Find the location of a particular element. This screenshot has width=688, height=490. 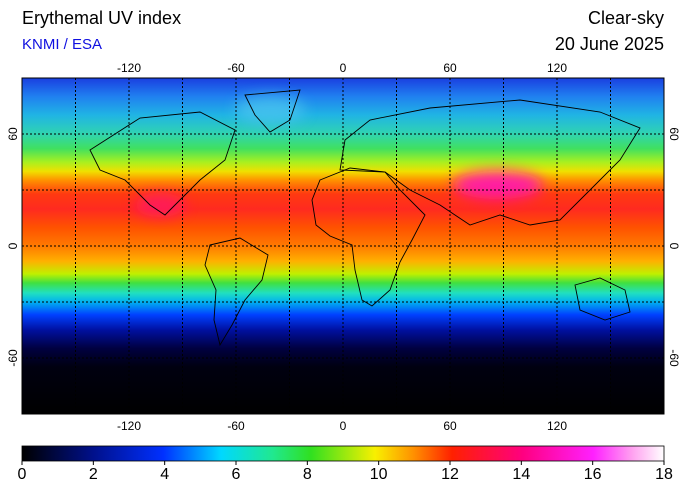

colorbar is located at coordinates (343, 453).